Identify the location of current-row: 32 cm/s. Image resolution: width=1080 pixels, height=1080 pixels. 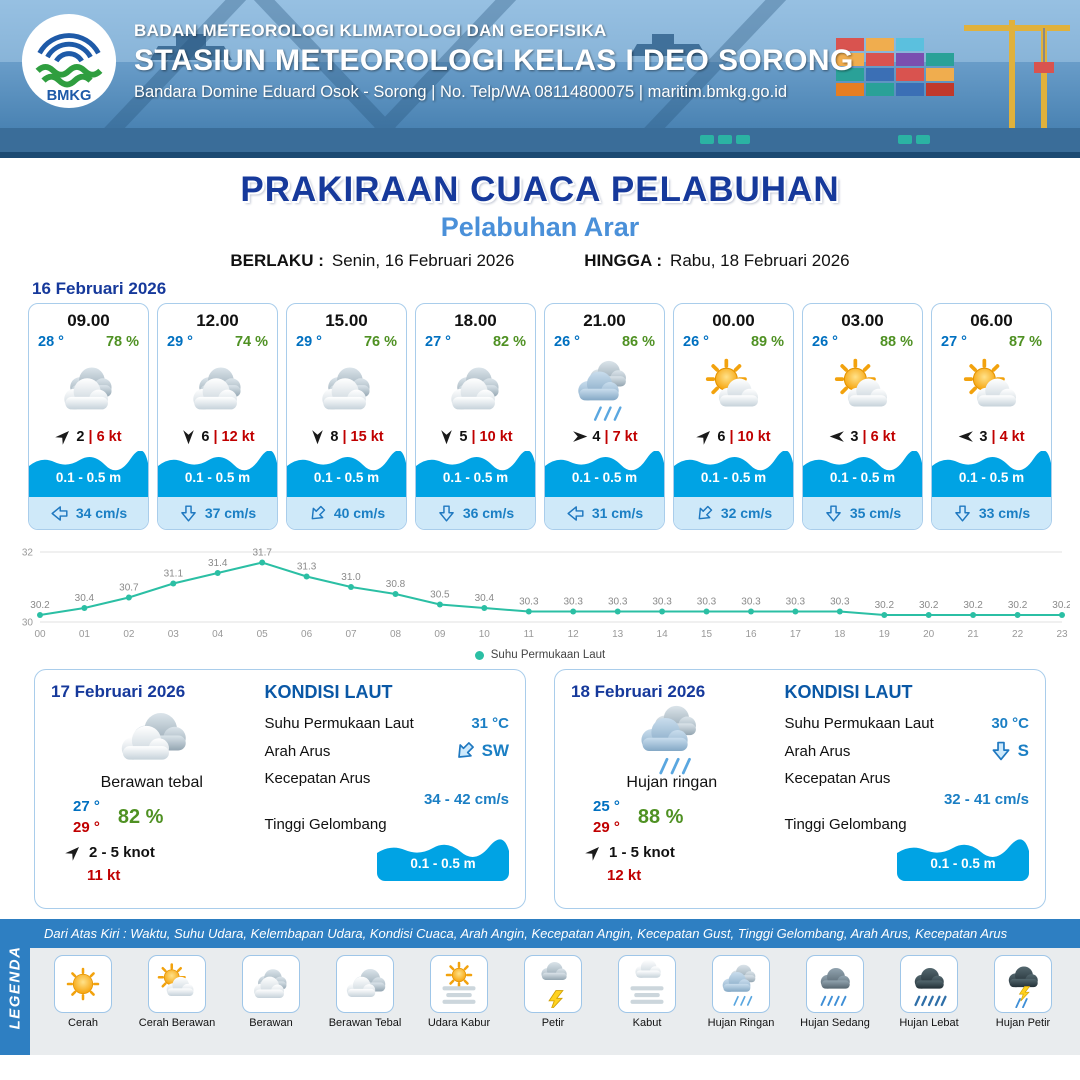
(733, 513).